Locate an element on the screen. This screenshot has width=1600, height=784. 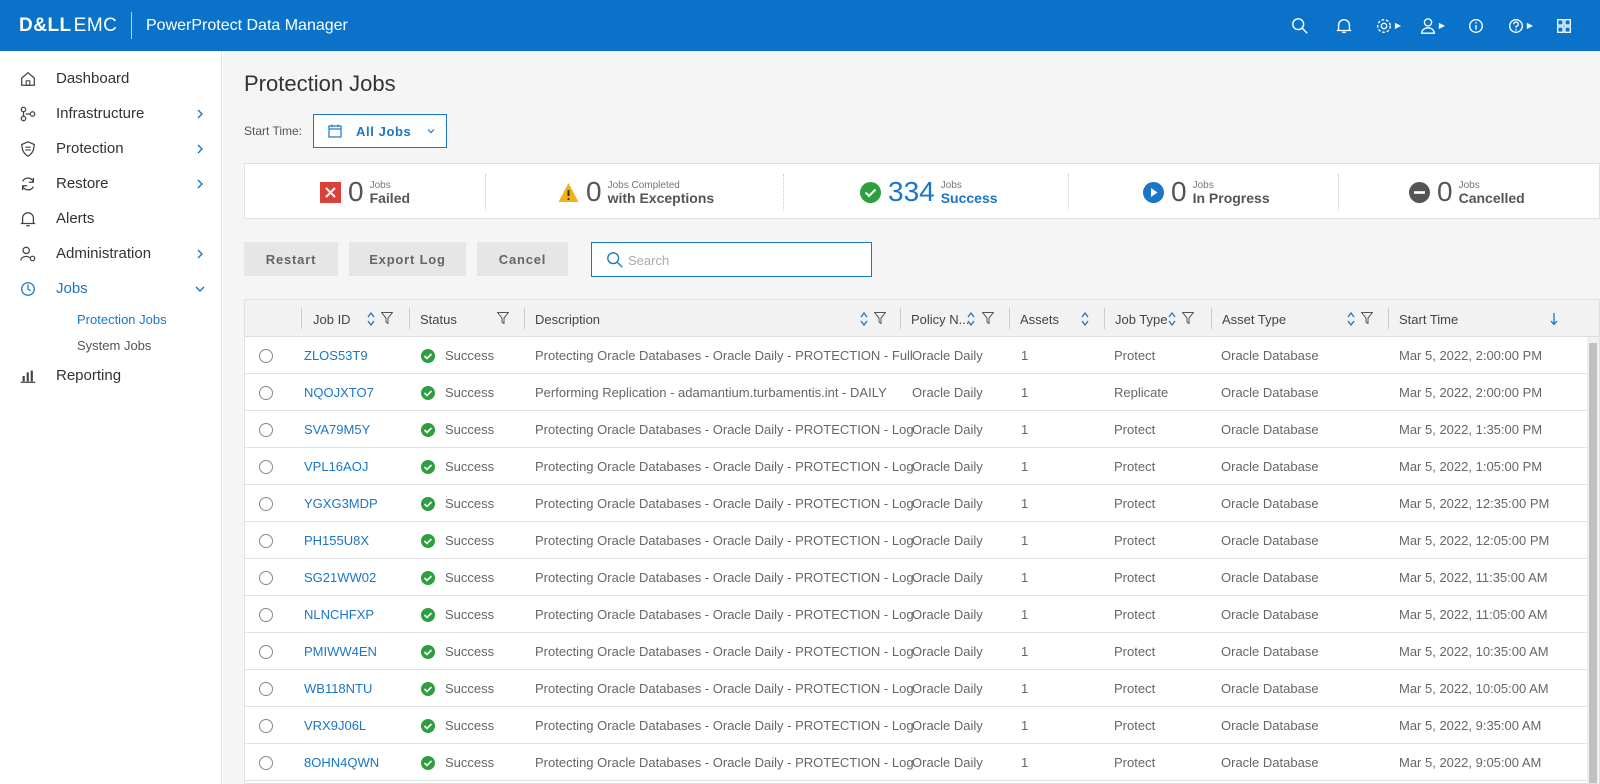
start-time-text: Mar 5, 2022, 9:35:00 AM is located at coordinates (1470, 725).